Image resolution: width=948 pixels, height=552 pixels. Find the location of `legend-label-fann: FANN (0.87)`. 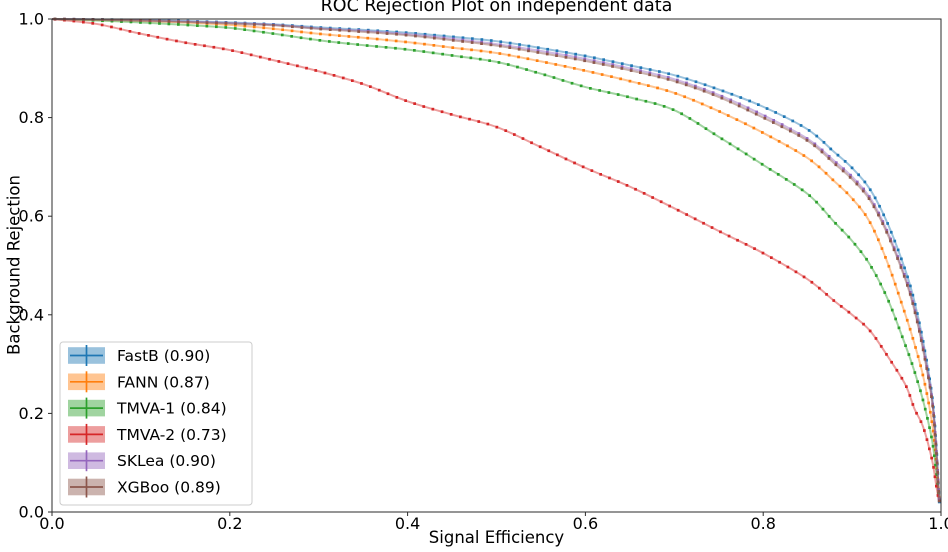

legend-label-fann: FANN (0.87) is located at coordinates (163, 382).